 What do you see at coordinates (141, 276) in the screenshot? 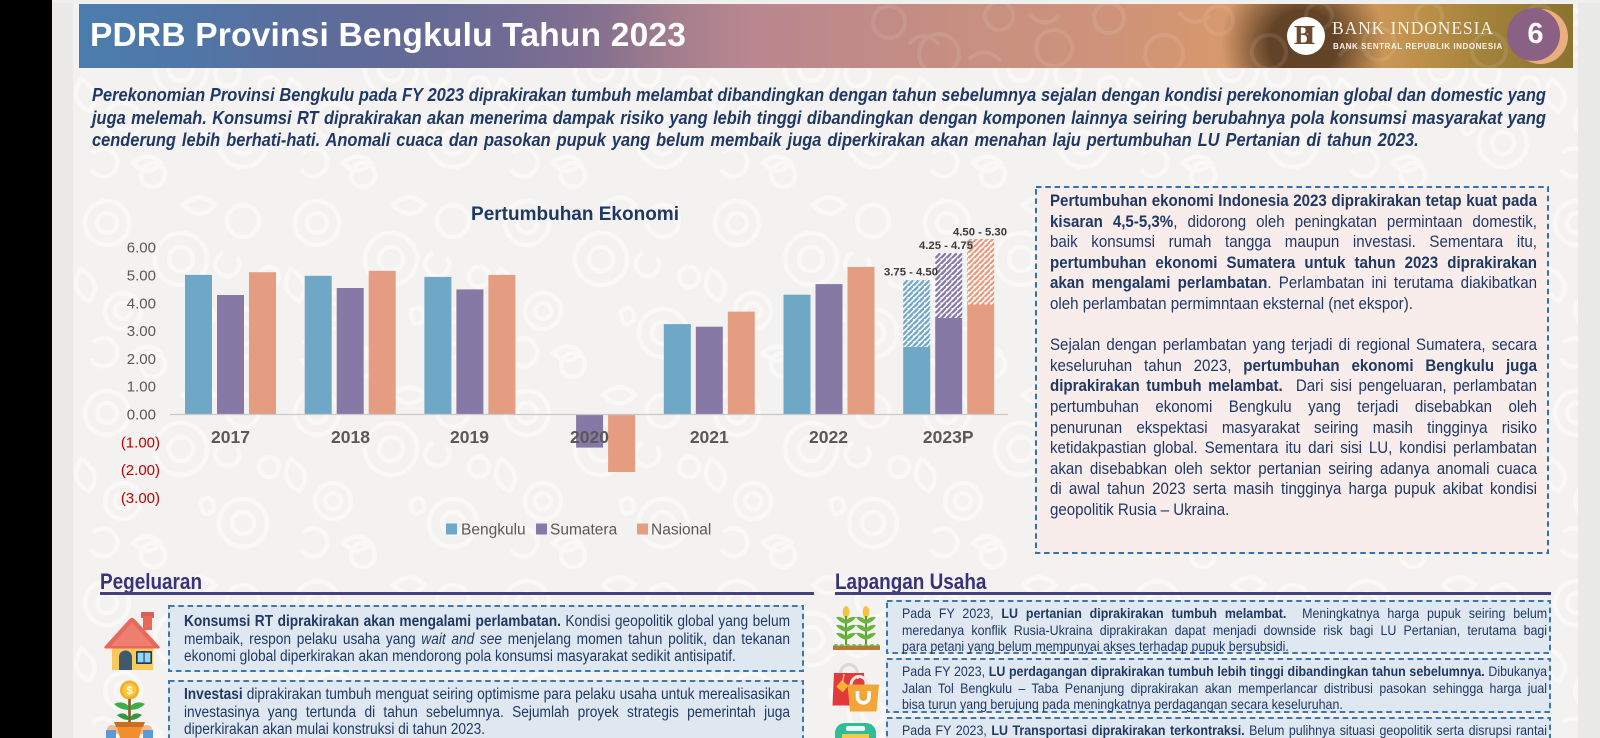
I see `svg-text: 5.00` at bounding box center [141, 276].